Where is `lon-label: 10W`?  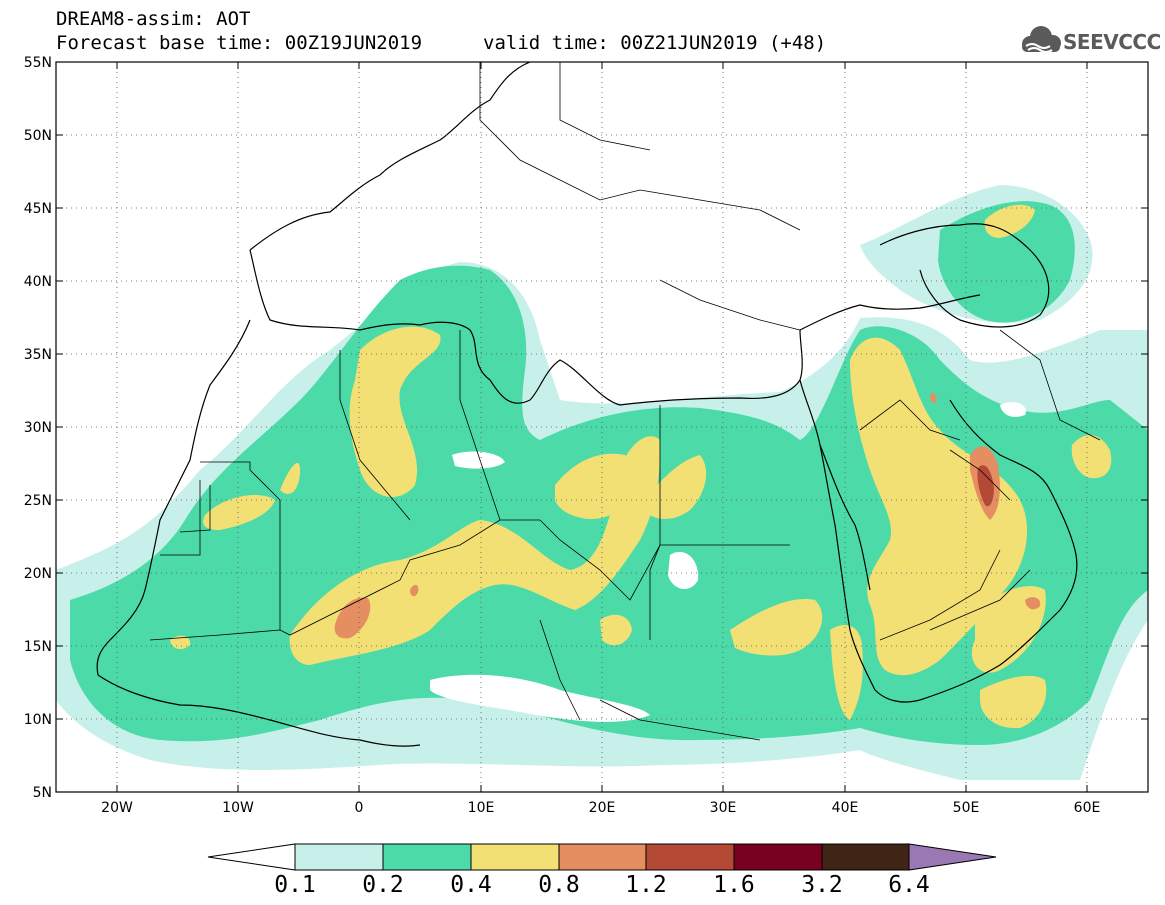 lon-label: 10W is located at coordinates (238, 808).